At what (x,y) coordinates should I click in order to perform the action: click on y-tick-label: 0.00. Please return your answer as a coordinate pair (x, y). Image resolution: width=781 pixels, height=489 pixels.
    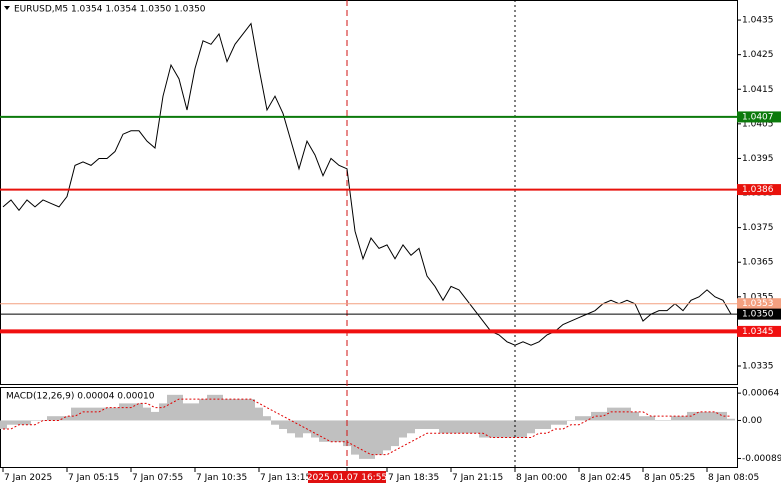
    Looking at the image, I should click on (752, 421).